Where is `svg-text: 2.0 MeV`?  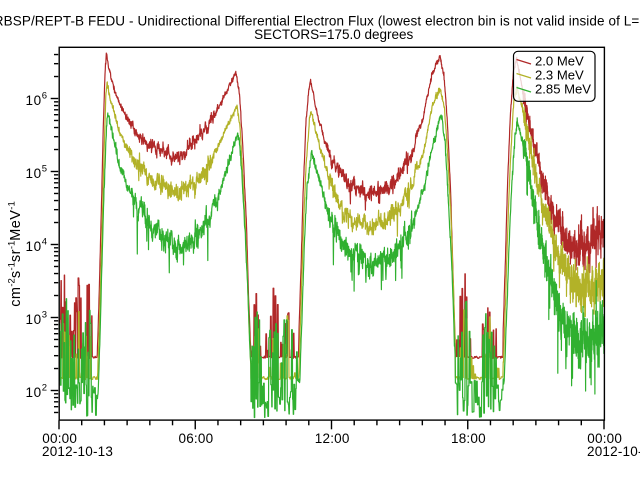
svg-text: 2.0 MeV is located at coordinates (559, 61).